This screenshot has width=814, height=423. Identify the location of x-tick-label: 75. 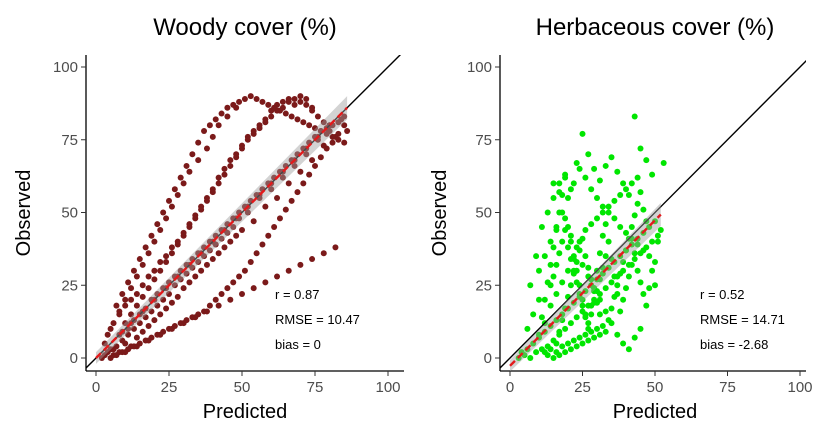
(315, 387).